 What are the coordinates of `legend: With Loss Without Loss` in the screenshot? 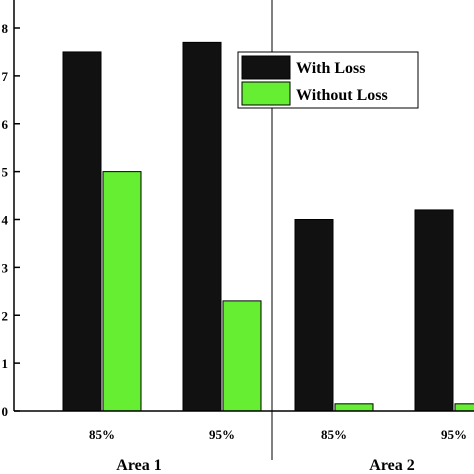 It's located at (328, 80).